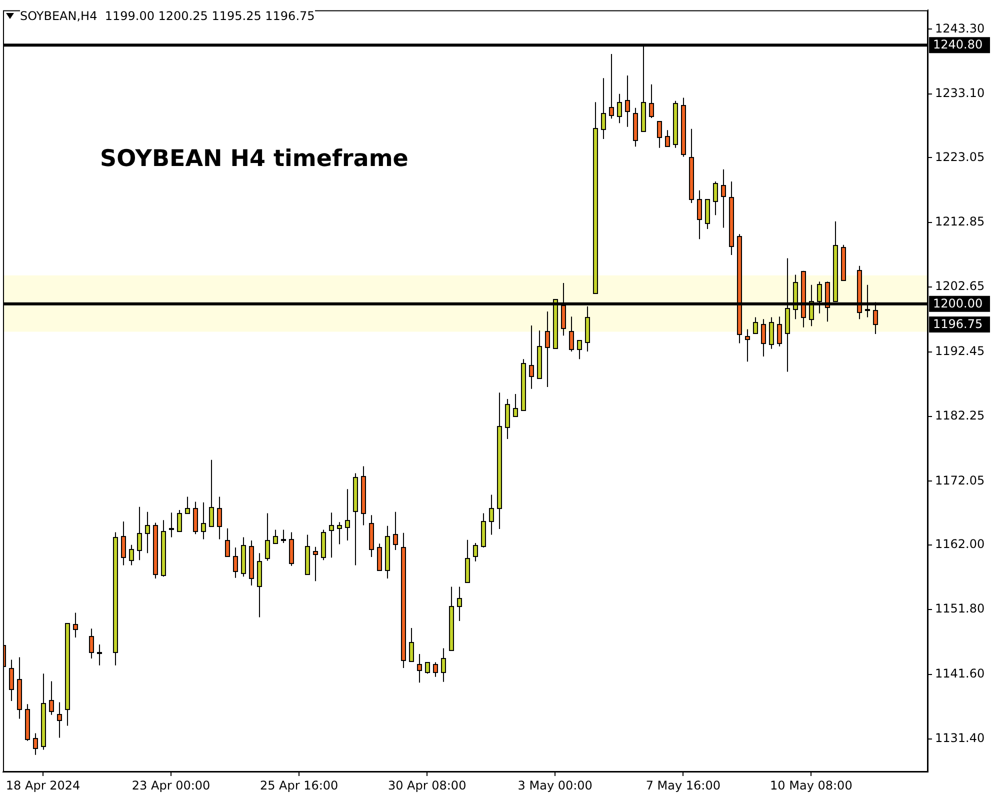 Image resolution: width=1000 pixels, height=800 pixels. I want to click on x-tick-label: 10 May 08:00, so click(811, 785).